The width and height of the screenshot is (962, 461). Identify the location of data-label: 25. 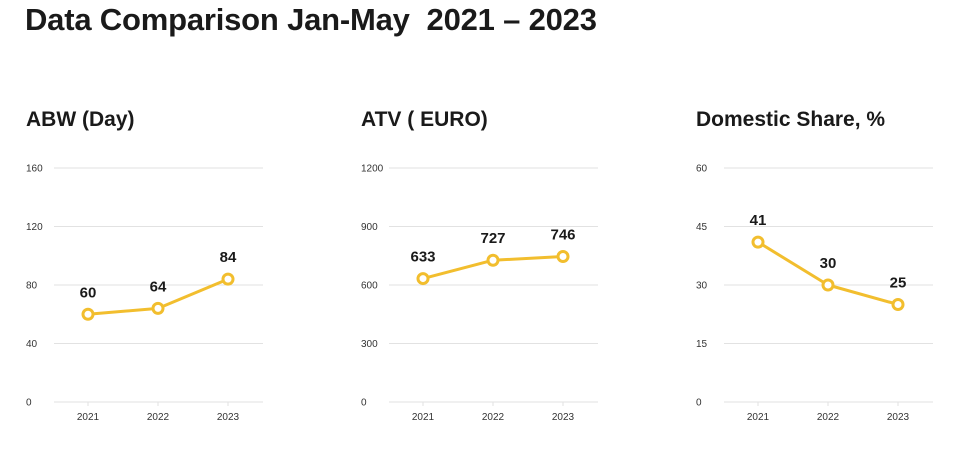
(898, 283).